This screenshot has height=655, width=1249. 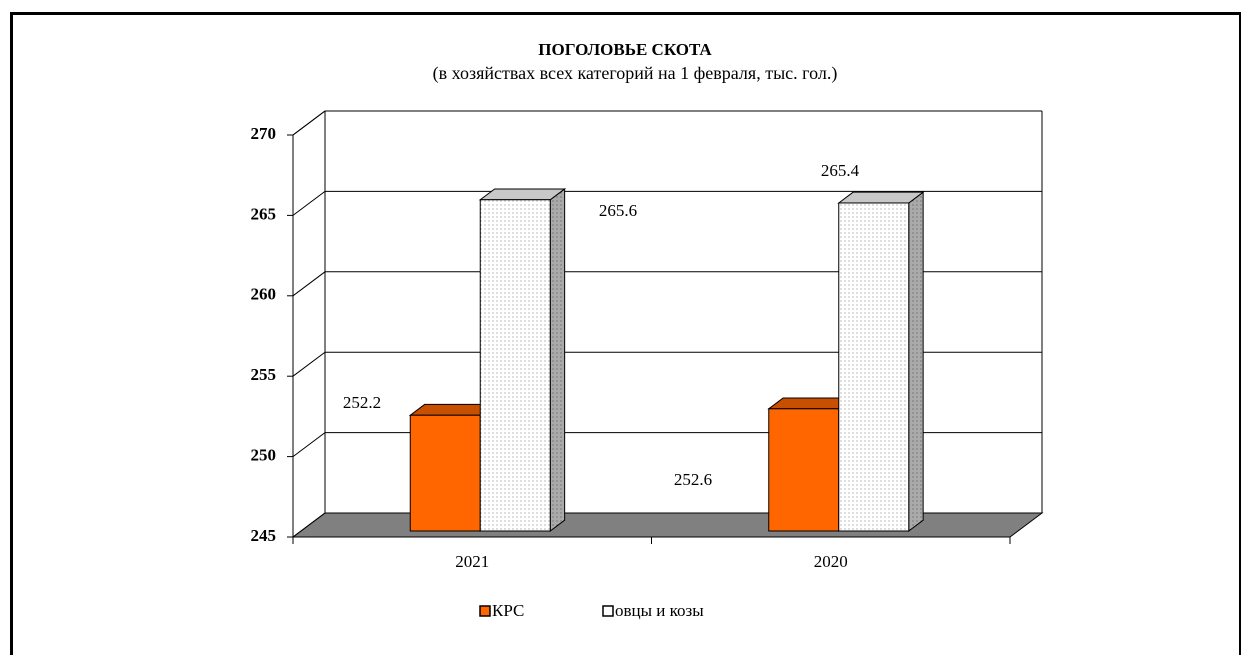 I want to click on y-tick-label: 250, so click(x=264, y=455).